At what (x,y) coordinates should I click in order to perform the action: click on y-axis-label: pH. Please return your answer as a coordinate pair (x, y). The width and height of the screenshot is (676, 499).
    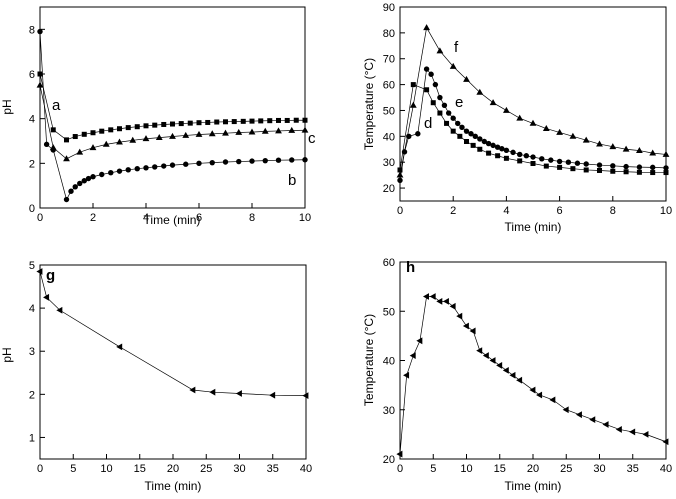
    Looking at the image, I should click on (7, 354).